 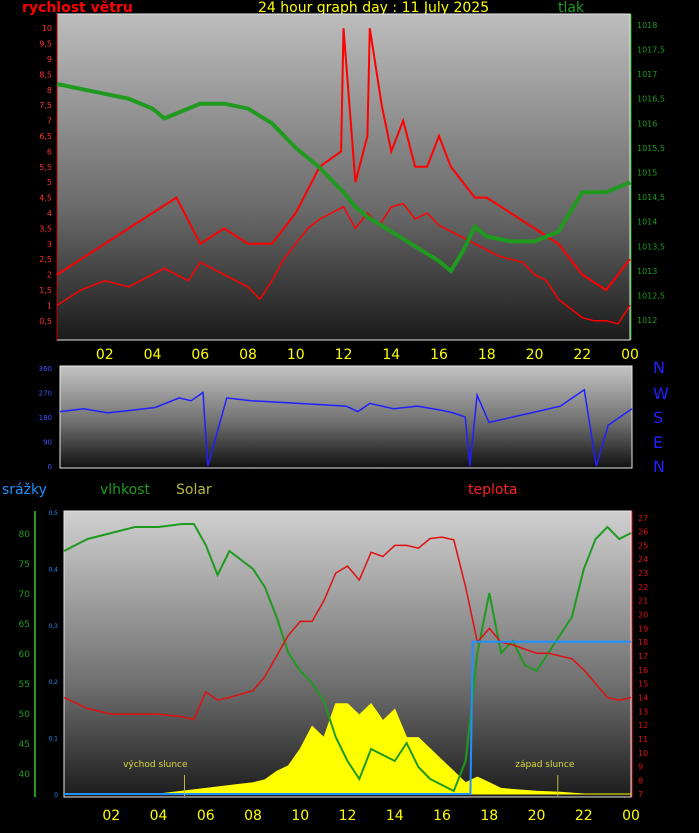 What do you see at coordinates (643, 587) in the screenshot?
I see `temperature-tick-label: 22` at bounding box center [643, 587].